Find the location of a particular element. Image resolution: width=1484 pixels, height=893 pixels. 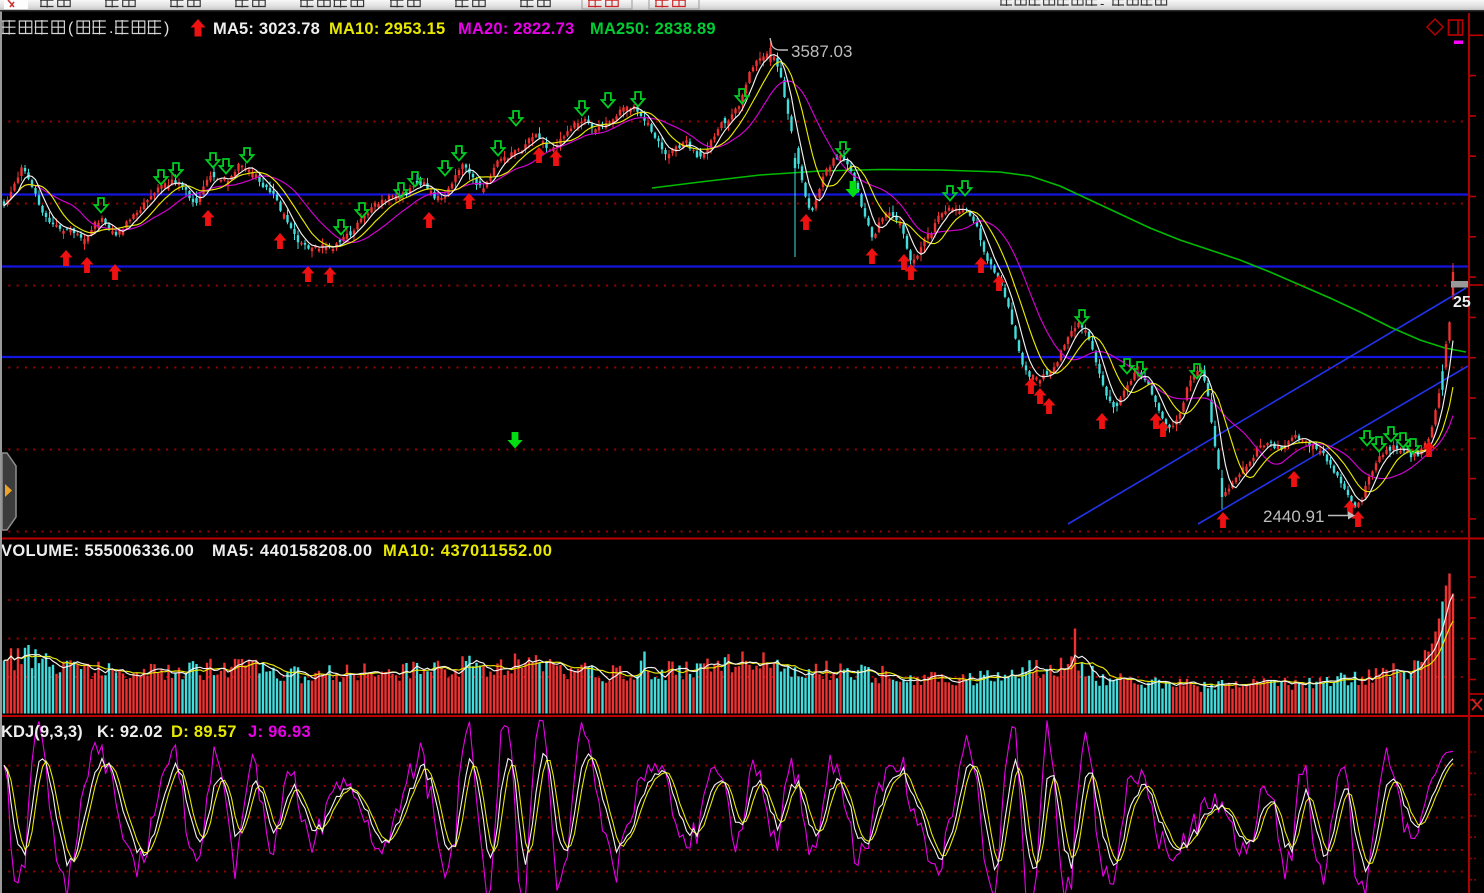

svg-text: KDJ(9,3,3) is located at coordinates (42, 732).